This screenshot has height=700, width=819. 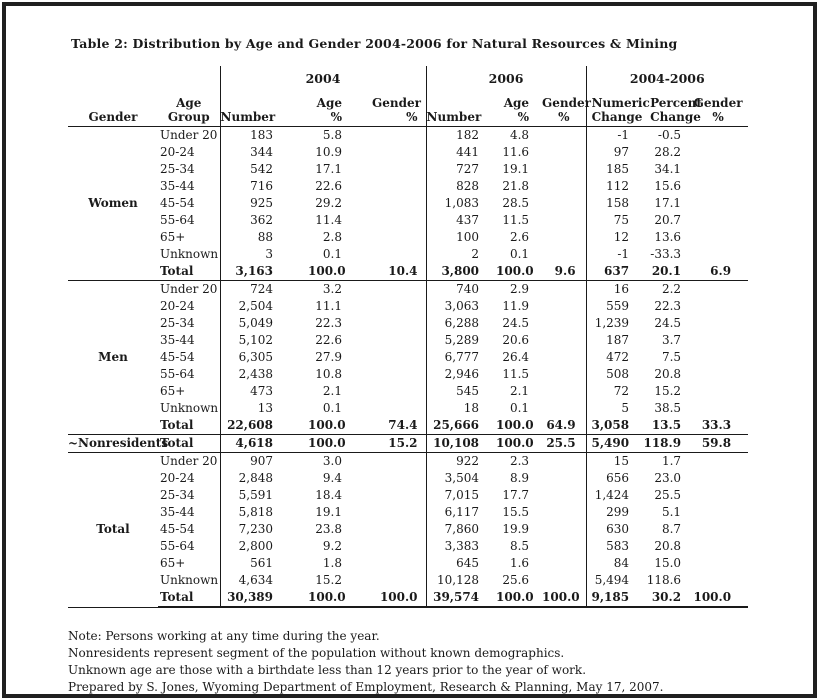 What do you see at coordinates (263, 495) in the screenshot?
I see `value-cell: 5,591` at bounding box center [263, 495].